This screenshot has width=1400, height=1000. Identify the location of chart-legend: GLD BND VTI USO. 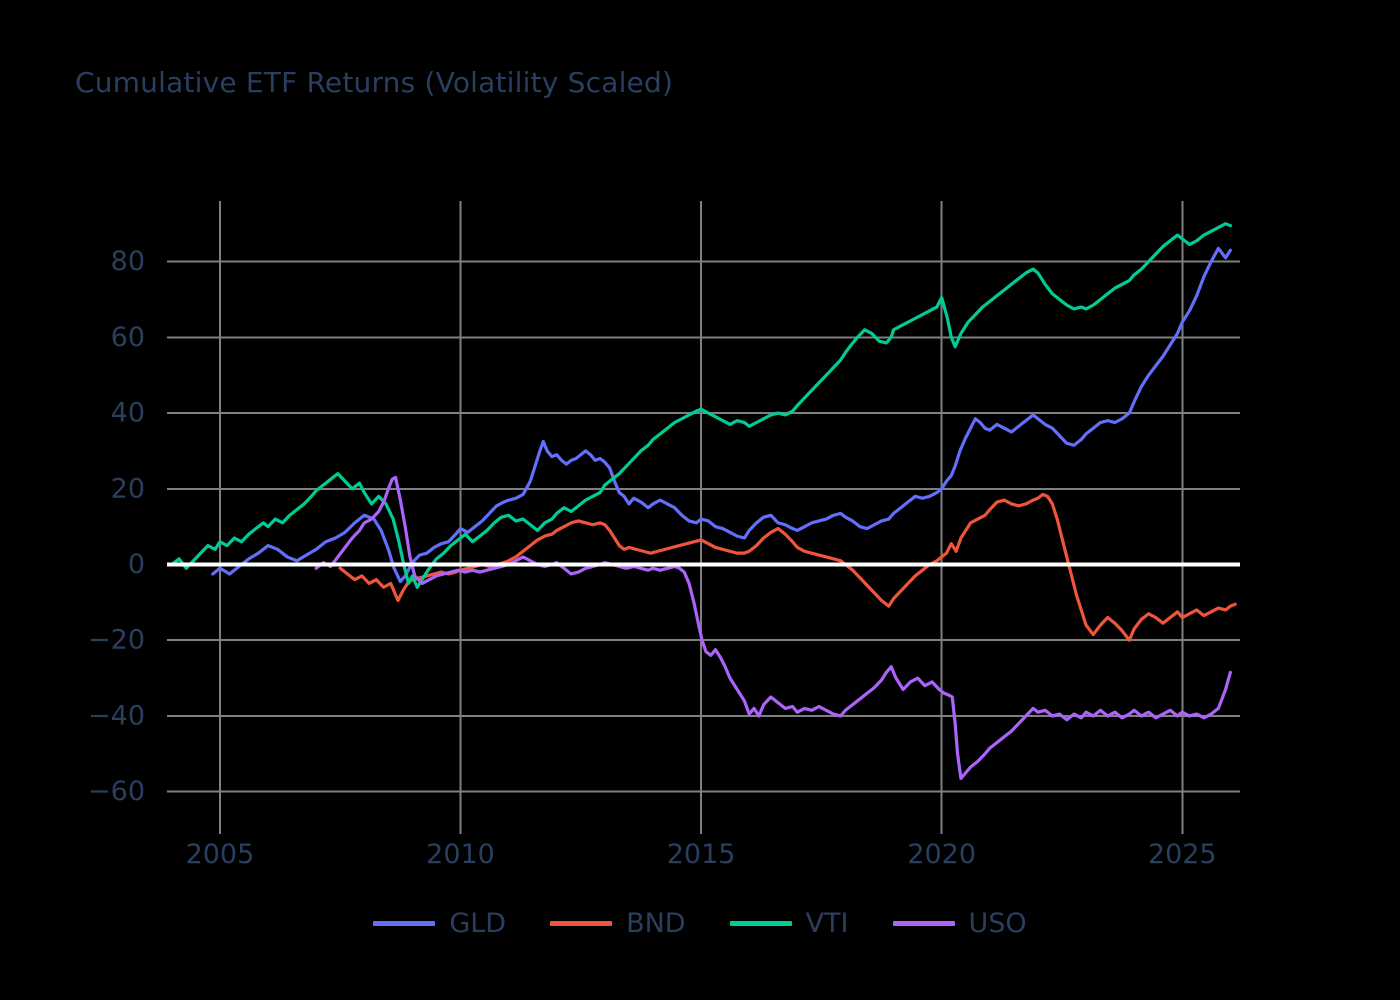
(700, 923).